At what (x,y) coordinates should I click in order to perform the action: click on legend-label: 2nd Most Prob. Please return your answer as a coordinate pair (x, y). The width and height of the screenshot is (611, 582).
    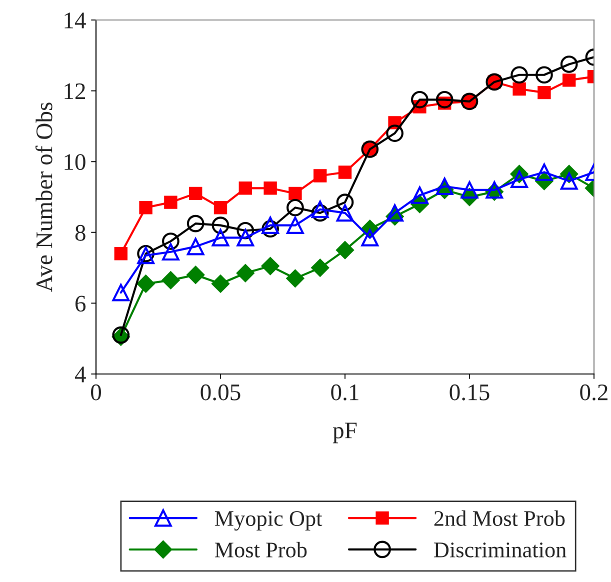
    Looking at the image, I should click on (499, 518).